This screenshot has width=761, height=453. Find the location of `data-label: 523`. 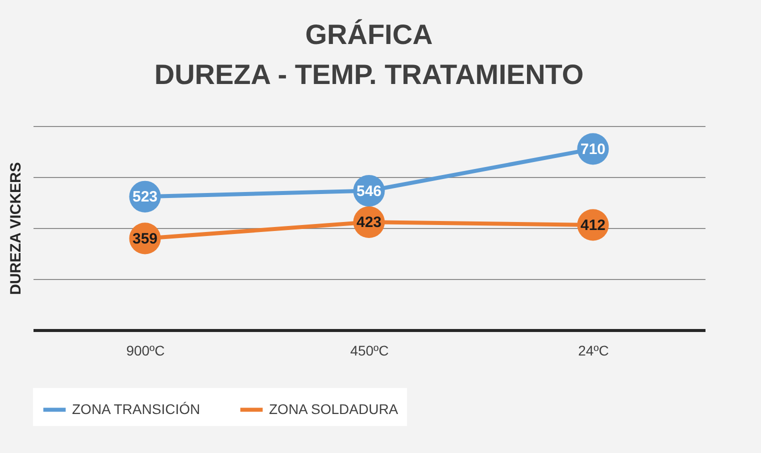

data-label: 523 is located at coordinates (145, 197).